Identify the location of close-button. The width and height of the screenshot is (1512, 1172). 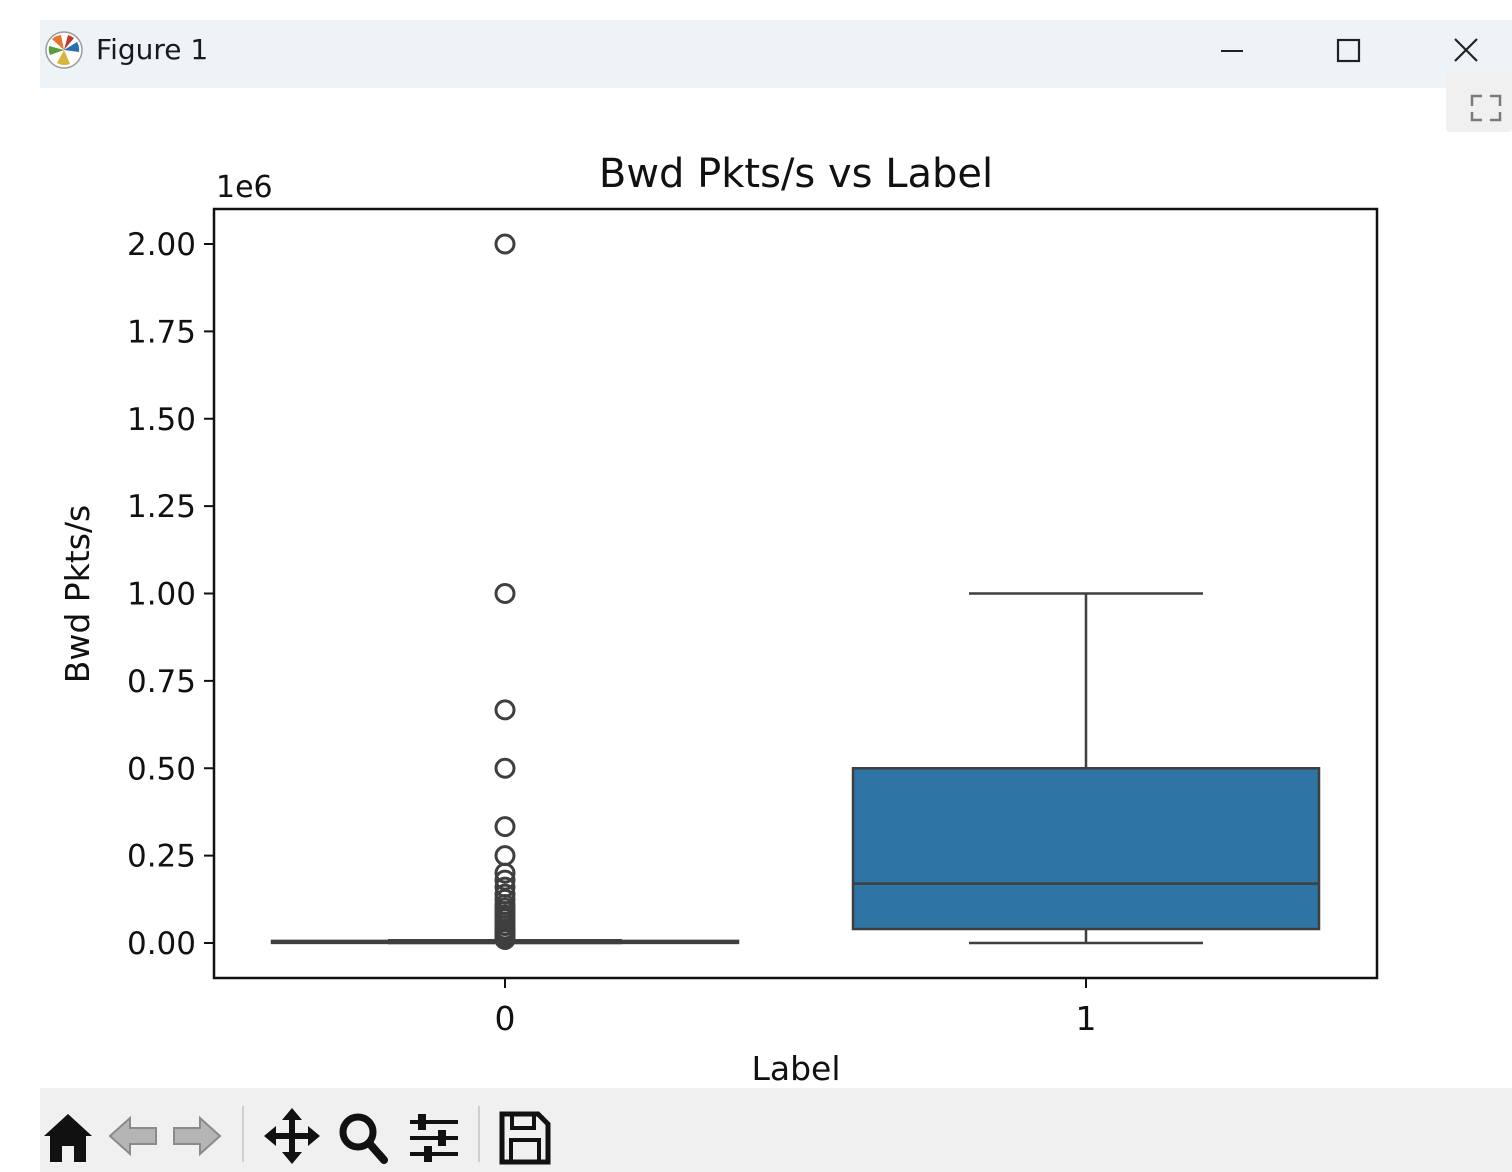
(1466, 51).